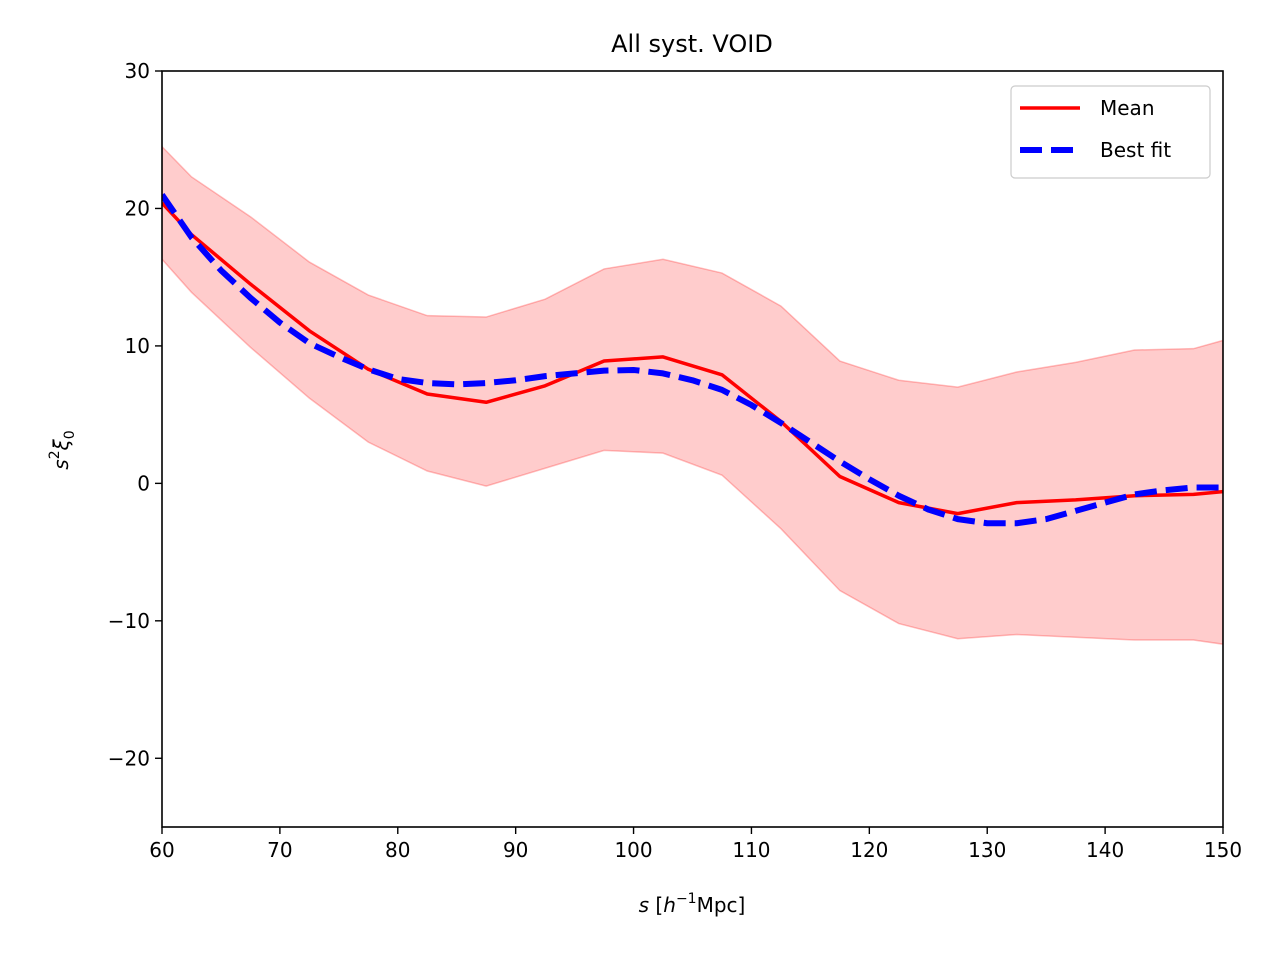 The height and width of the screenshot is (960, 1280). I want to click on y-tick-label: 30, so click(137, 71).